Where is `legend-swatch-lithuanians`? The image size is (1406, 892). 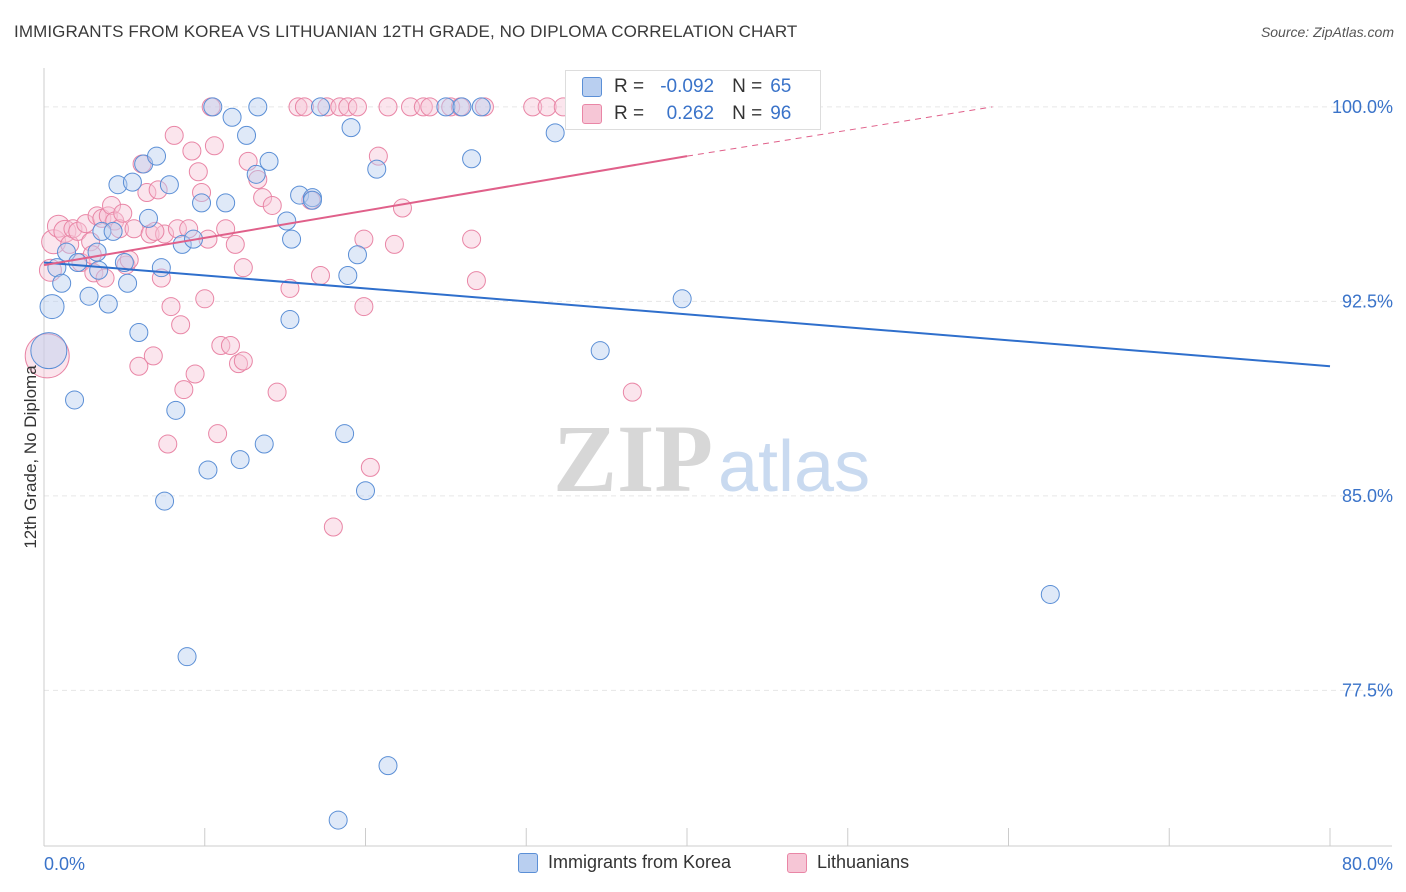 legend-swatch-lithuanians is located at coordinates (797, 862).